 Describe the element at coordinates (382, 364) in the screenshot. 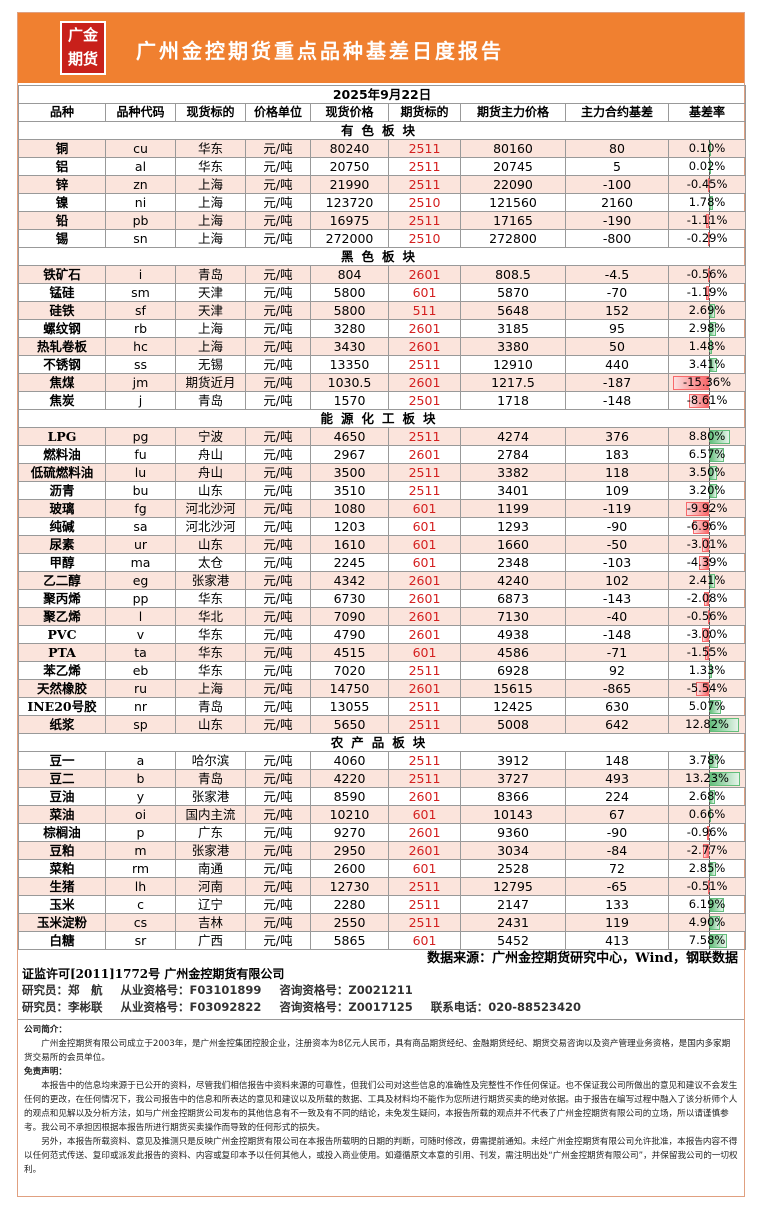

I see `data-row: 不锈钢 ss 无锡 元/吨 13350 2511 12910 440 3.41%` at that location.